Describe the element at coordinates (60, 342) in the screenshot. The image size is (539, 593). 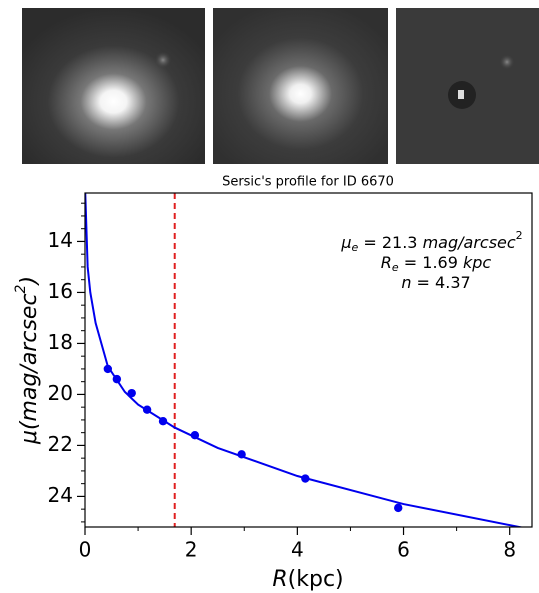
I see `y-tick-label: 18` at that location.